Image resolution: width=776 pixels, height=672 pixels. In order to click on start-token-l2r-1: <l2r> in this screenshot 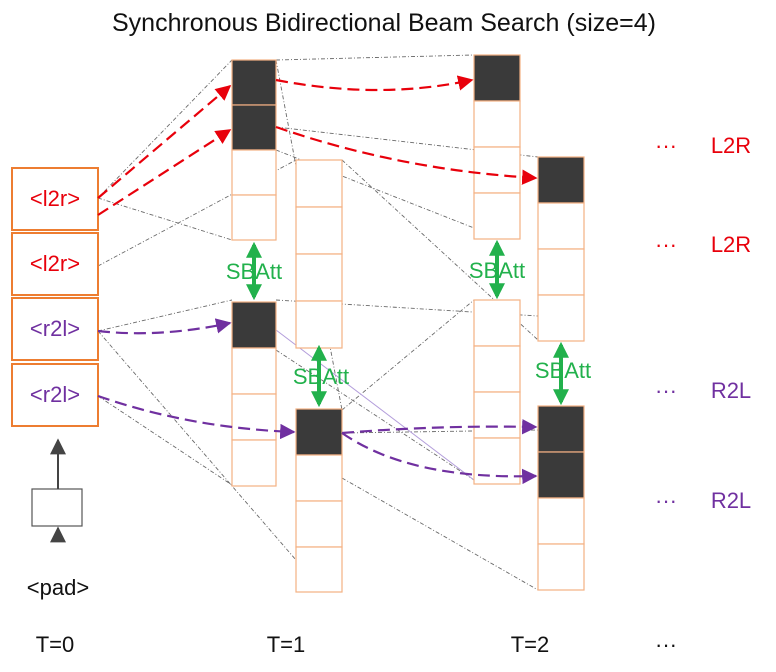, I will do `click(55, 198)`.